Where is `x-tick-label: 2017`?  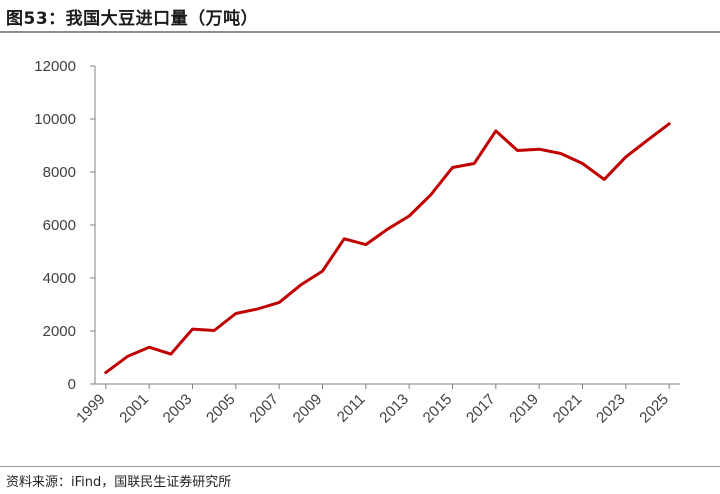
x-tick-label: 2017 is located at coordinates (481, 409).